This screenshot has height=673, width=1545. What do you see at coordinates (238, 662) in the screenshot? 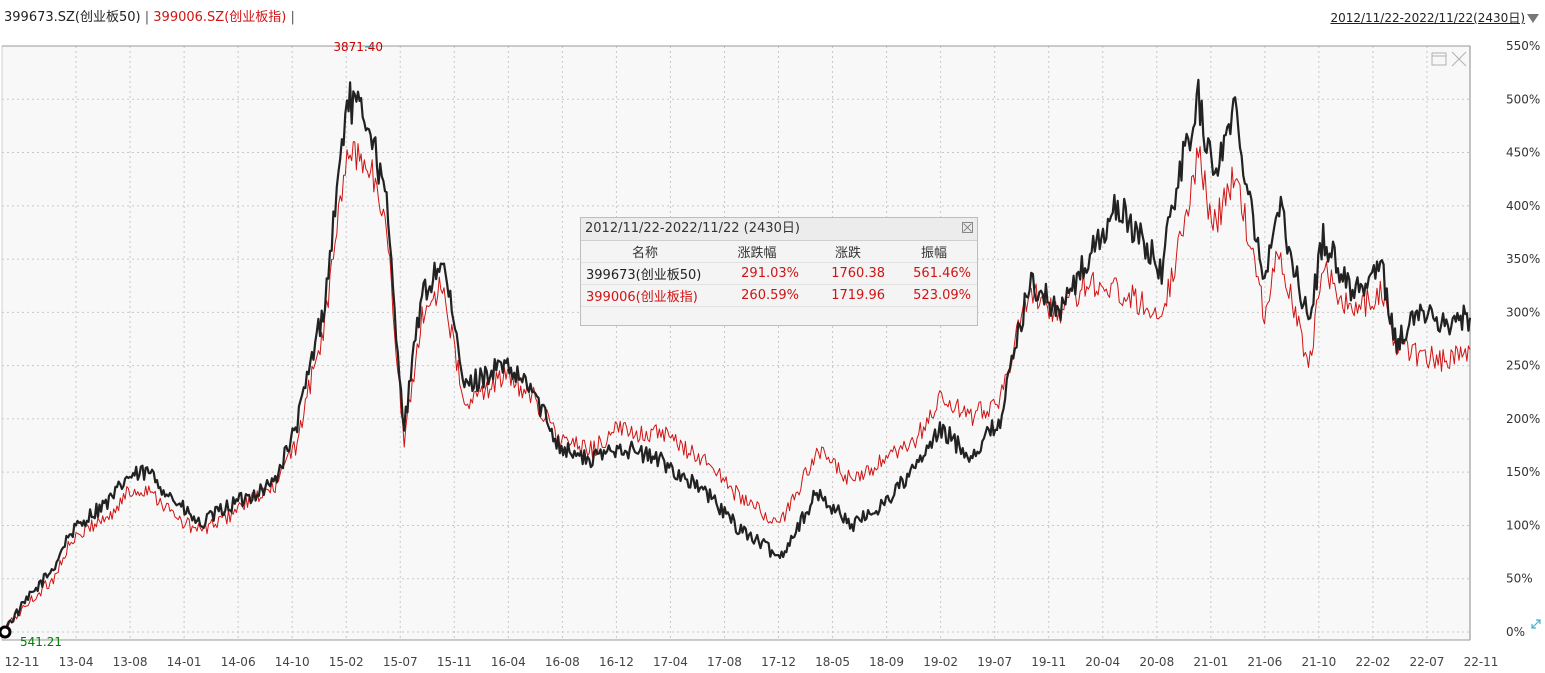
I see `x-tick-label: 14-06` at bounding box center [238, 662].